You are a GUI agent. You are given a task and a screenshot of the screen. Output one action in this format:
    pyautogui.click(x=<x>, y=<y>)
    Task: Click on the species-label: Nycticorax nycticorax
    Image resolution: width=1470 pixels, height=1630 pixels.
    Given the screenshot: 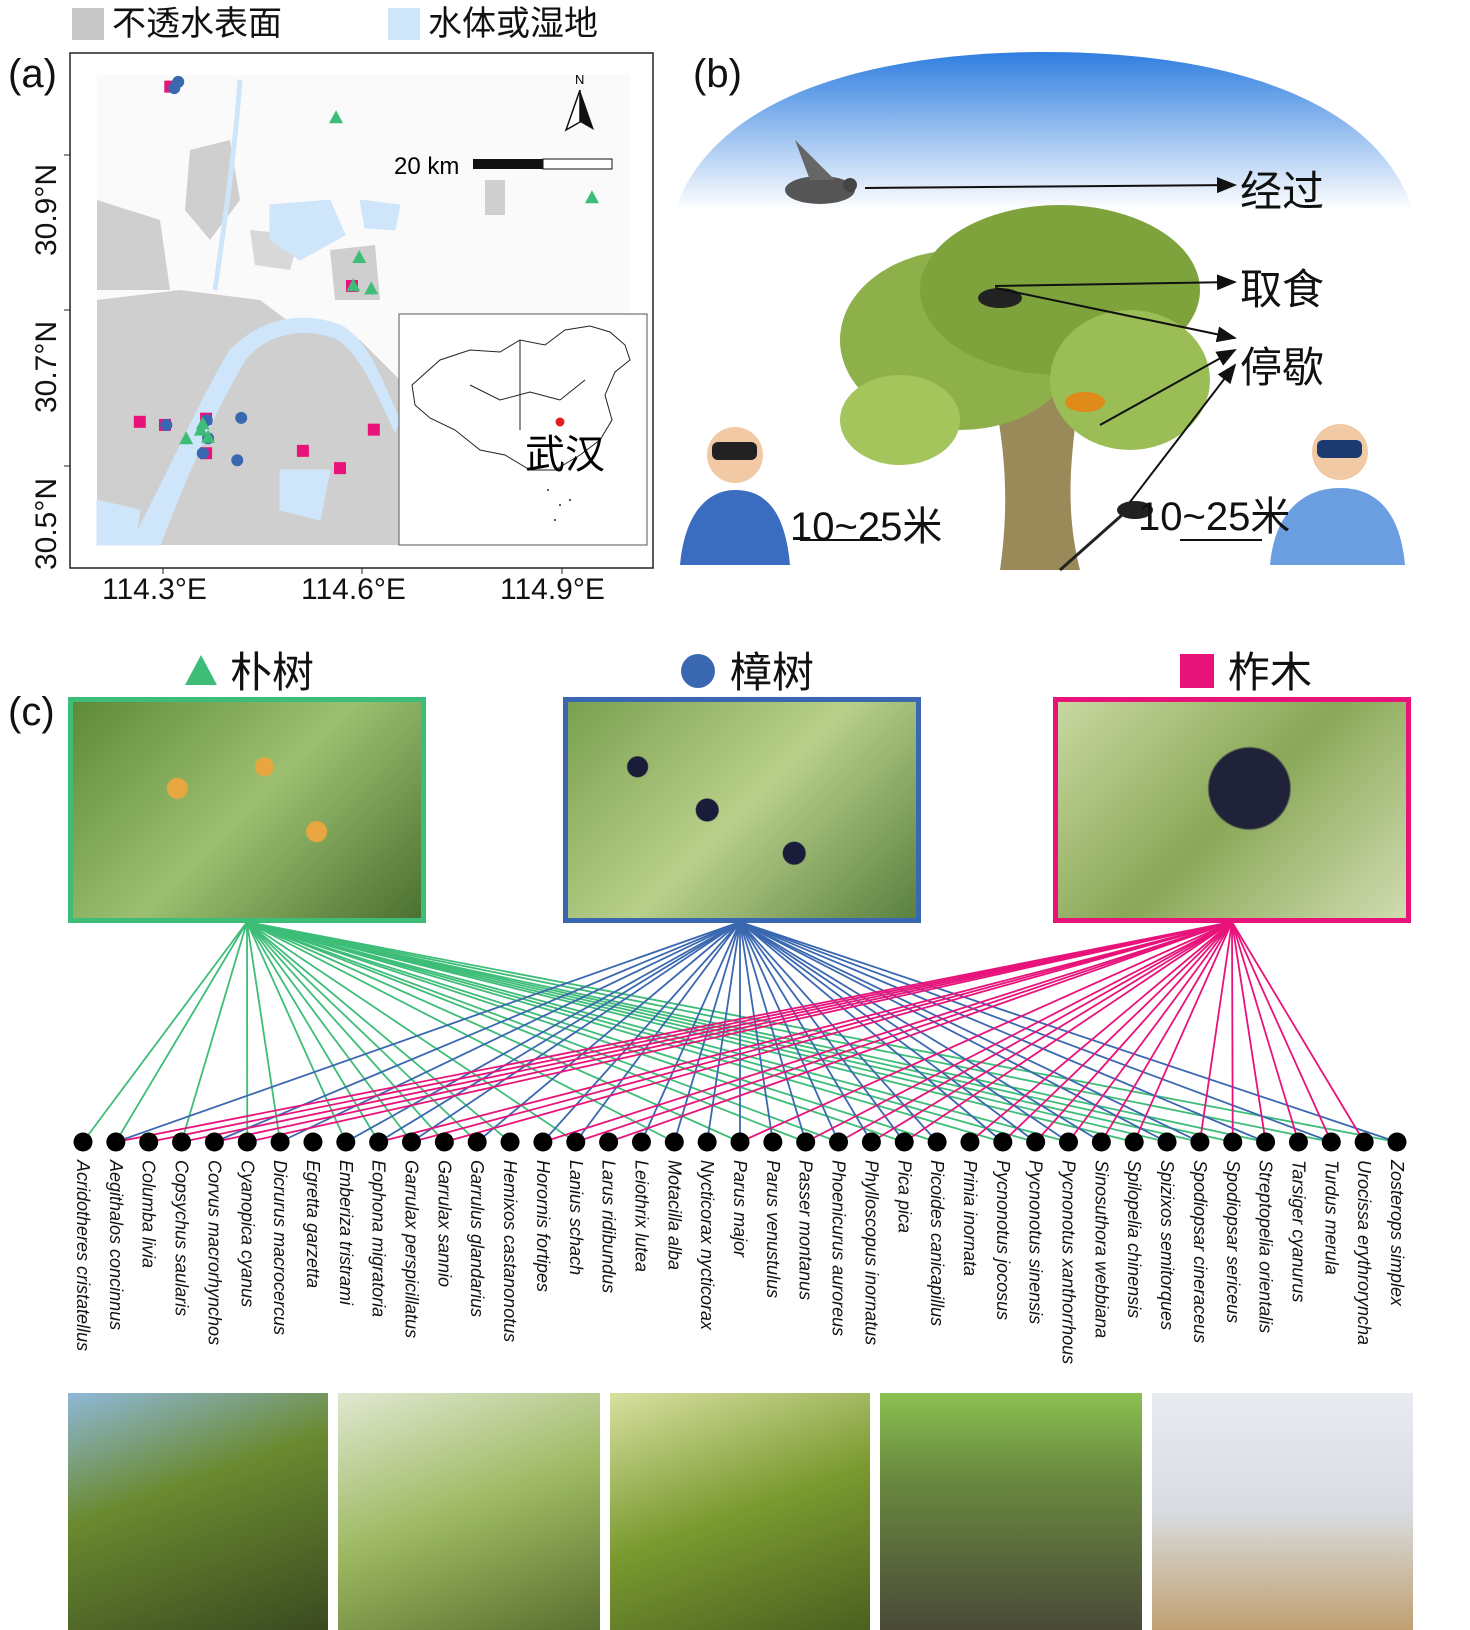 What is the action you would take?
    pyautogui.click(x=707, y=1245)
    